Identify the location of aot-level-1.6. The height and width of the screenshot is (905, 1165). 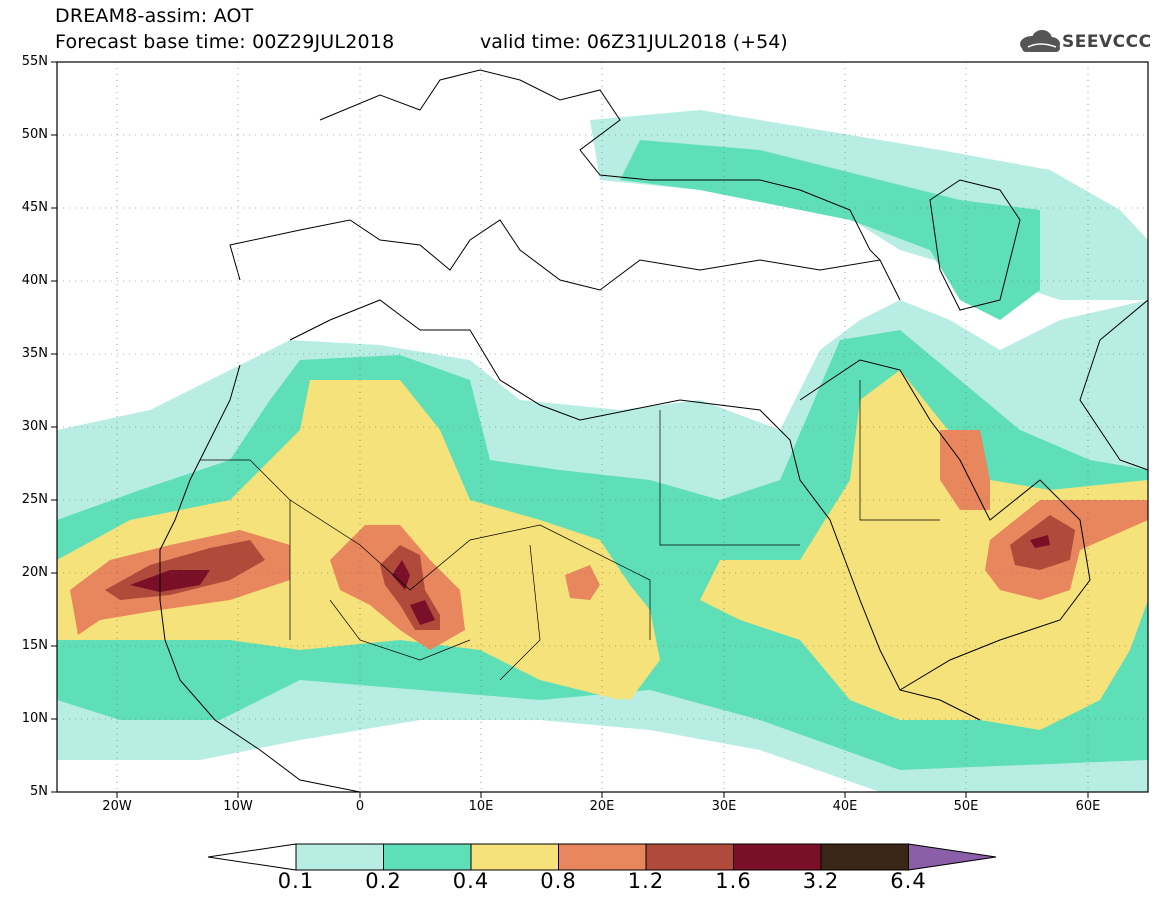
(590, 580).